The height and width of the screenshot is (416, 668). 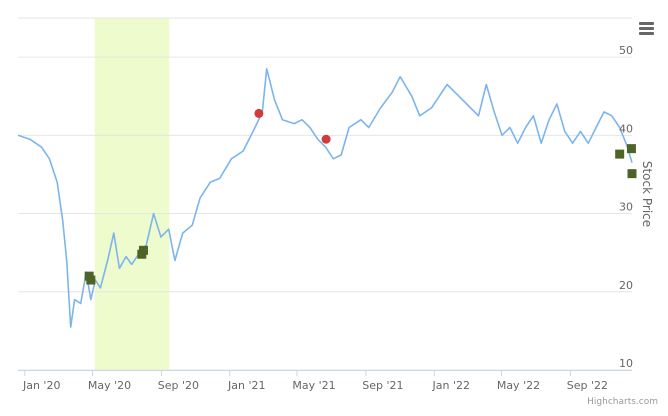 What do you see at coordinates (382, 385) in the screenshot?
I see `x-tick-label: Sep '21` at bounding box center [382, 385].